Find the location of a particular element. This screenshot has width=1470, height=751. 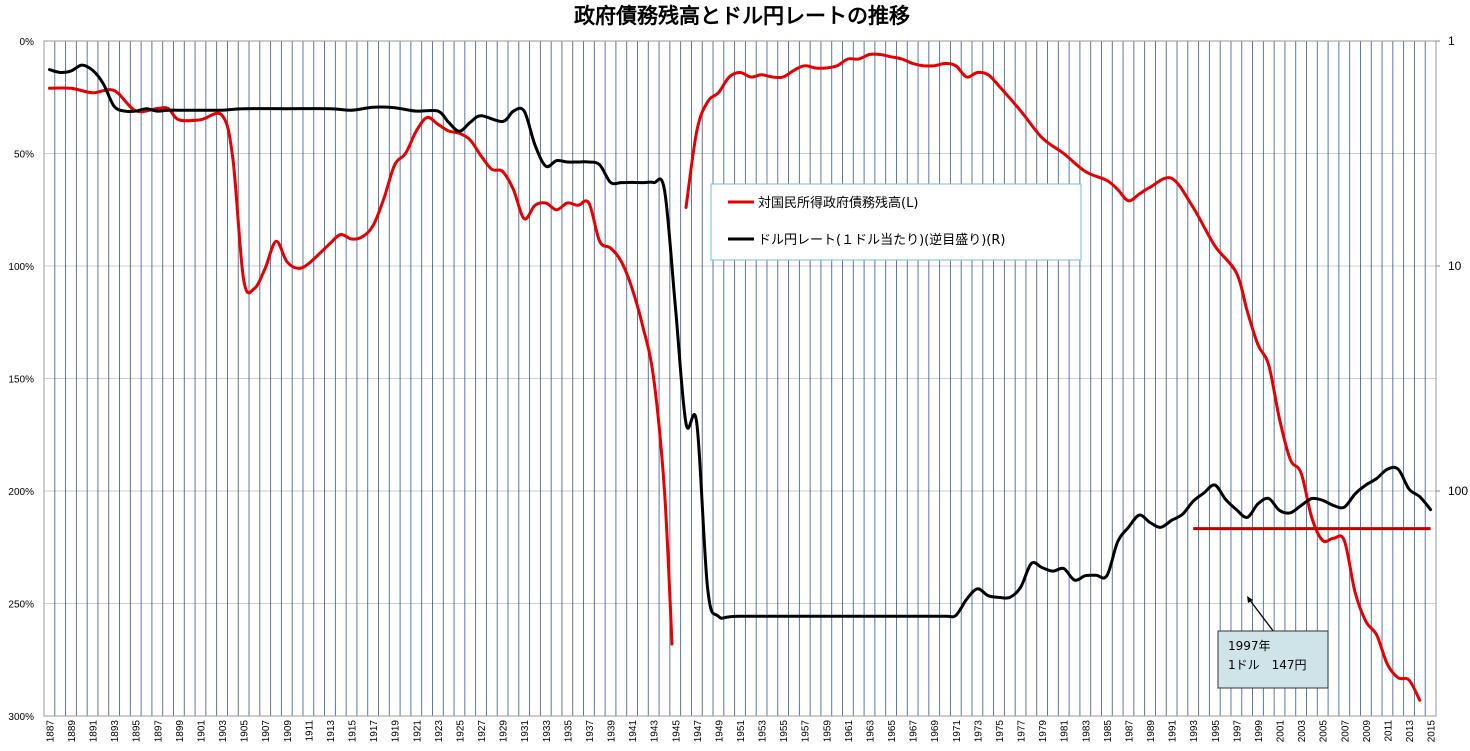

x-tick-label: 1937 is located at coordinates (590, 731).